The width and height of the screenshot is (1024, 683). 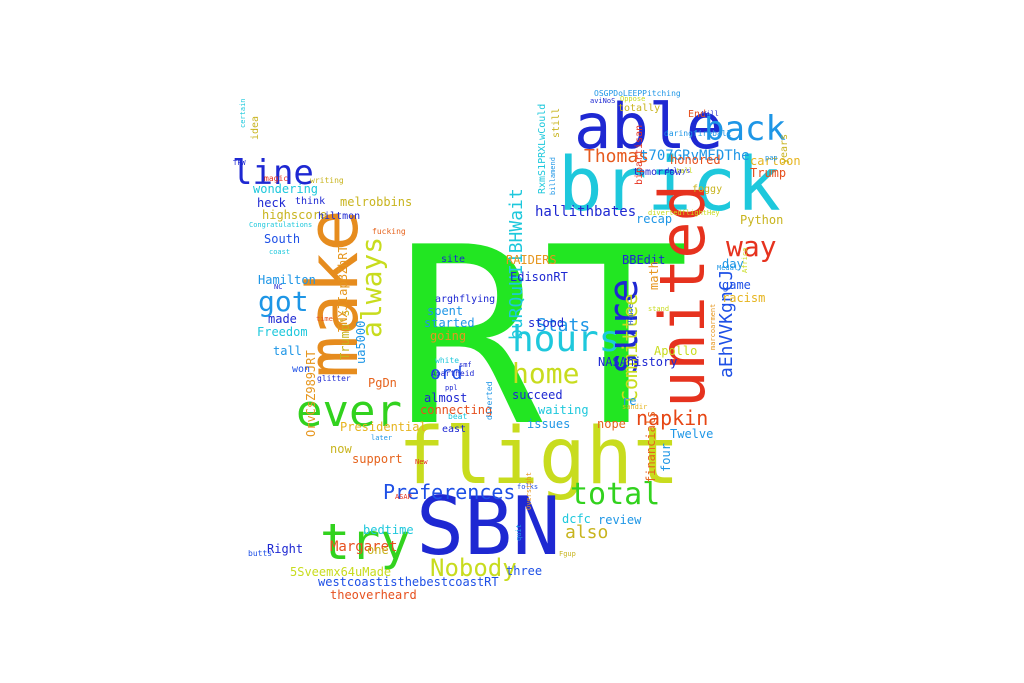 What do you see at coordinates (239, 163) in the screenshot?
I see `word-tfw: TFW` at bounding box center [239, 163].